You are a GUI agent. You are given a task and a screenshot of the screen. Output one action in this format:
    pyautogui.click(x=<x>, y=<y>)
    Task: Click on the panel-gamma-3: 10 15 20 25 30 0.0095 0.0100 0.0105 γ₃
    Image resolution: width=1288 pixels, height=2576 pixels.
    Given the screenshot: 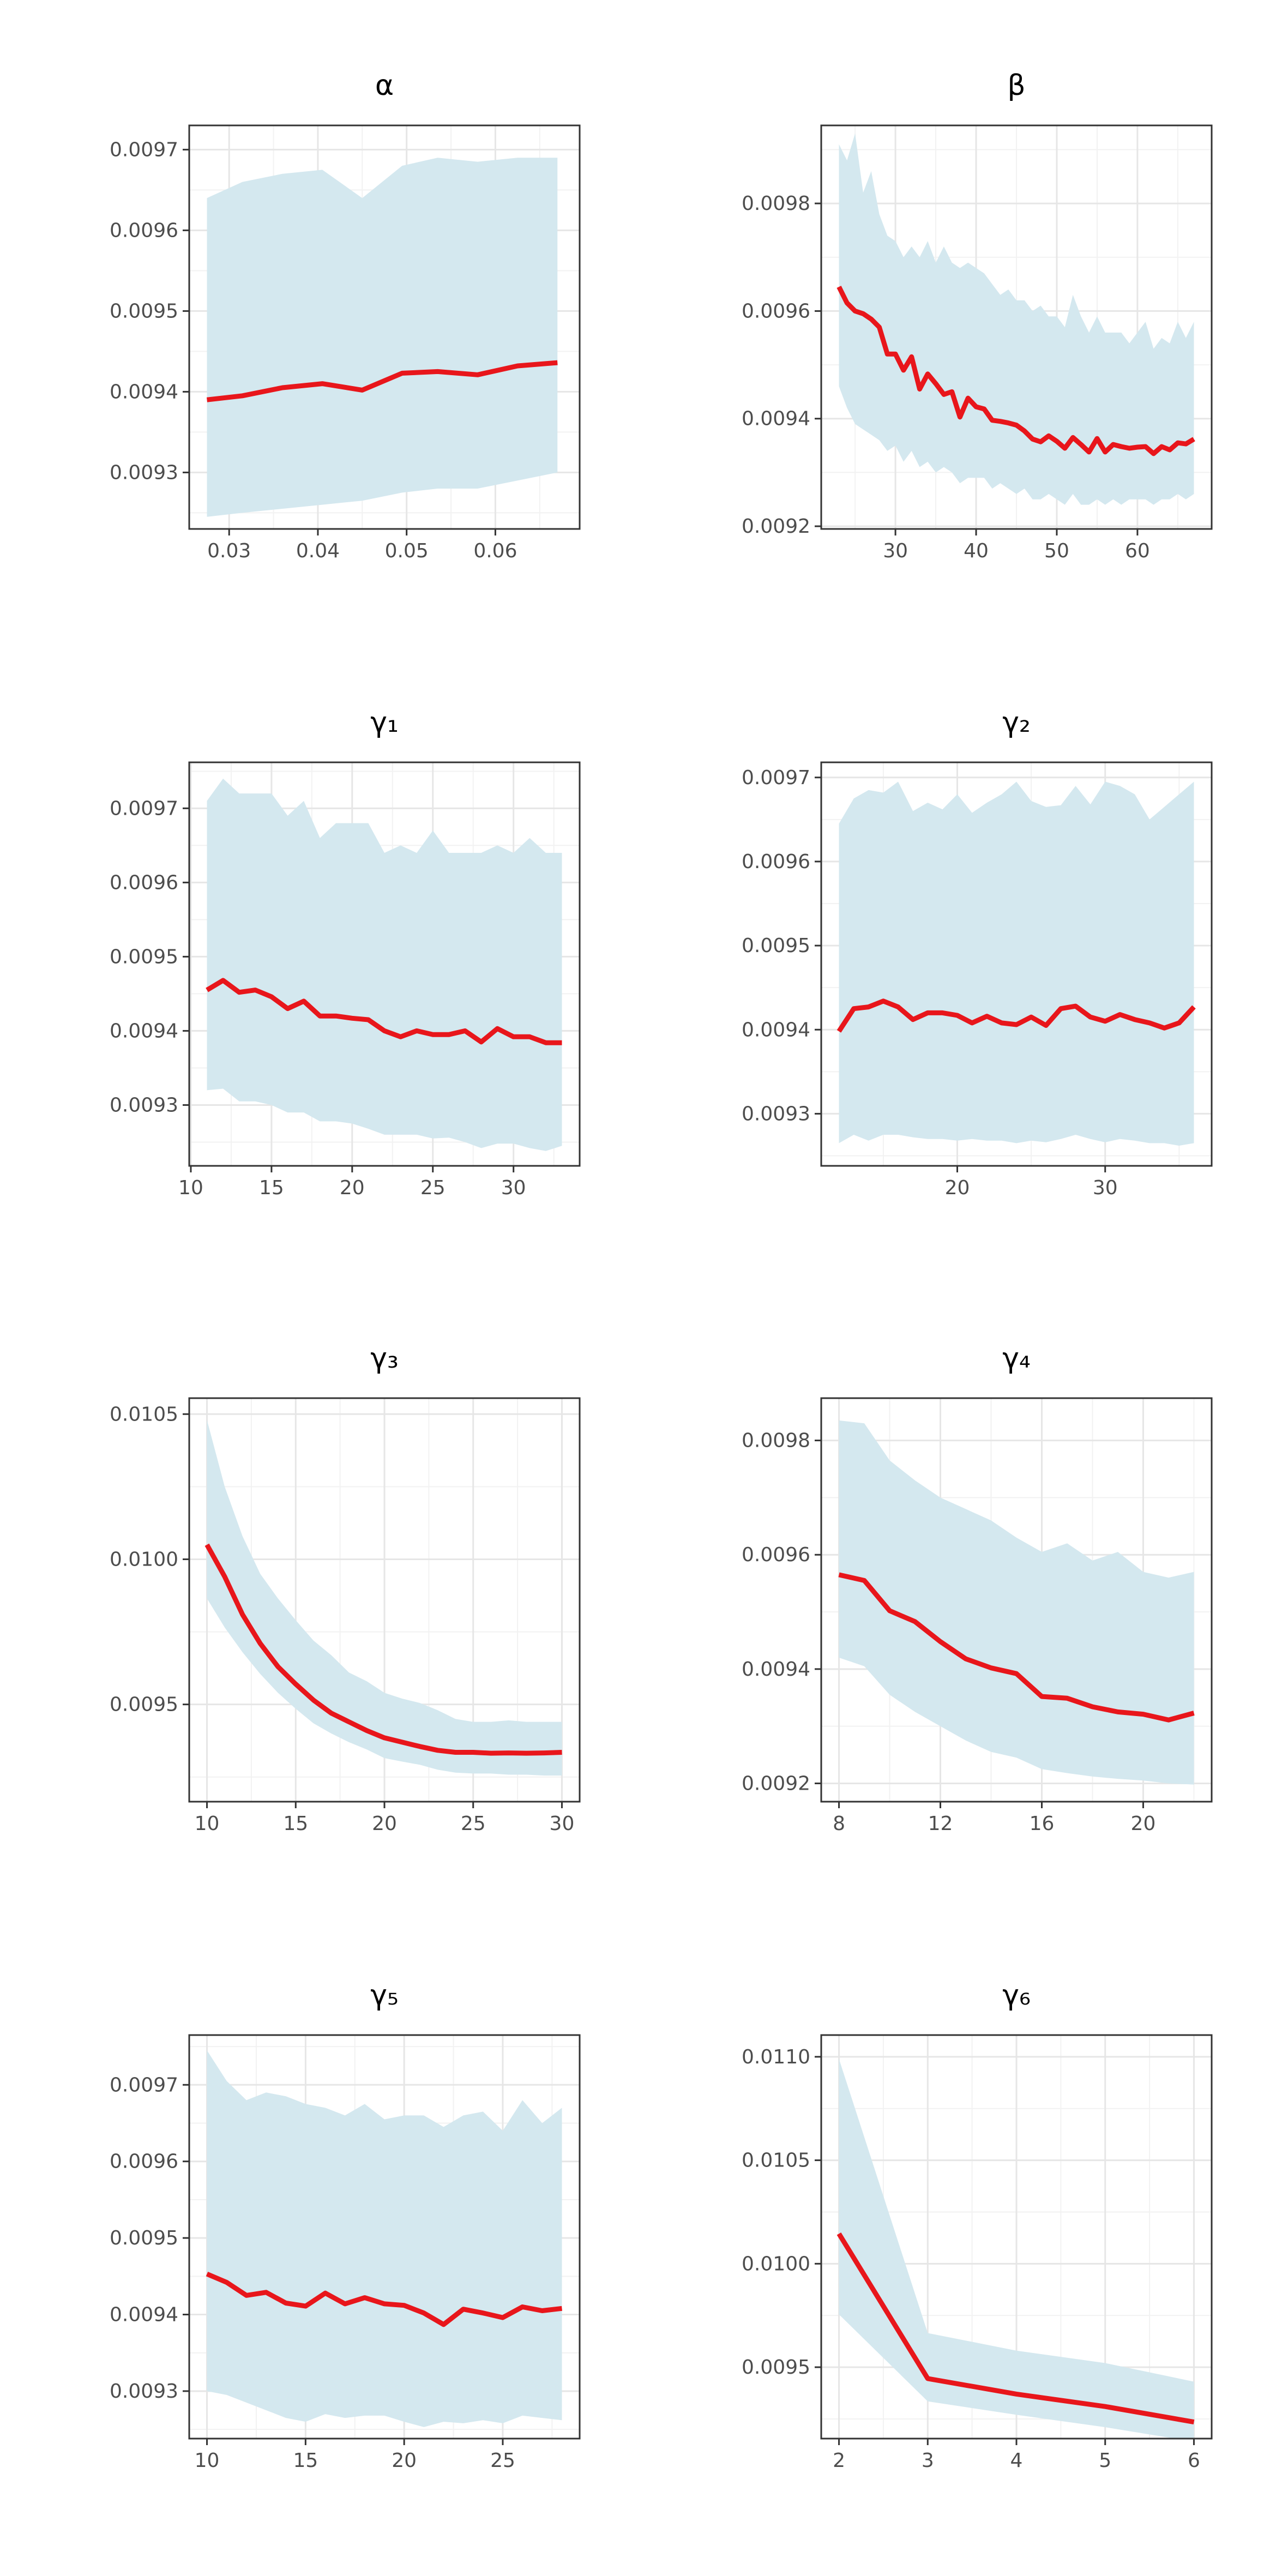 What is the action you would take?
    pyautogui.click(x=345, y=1588)
    